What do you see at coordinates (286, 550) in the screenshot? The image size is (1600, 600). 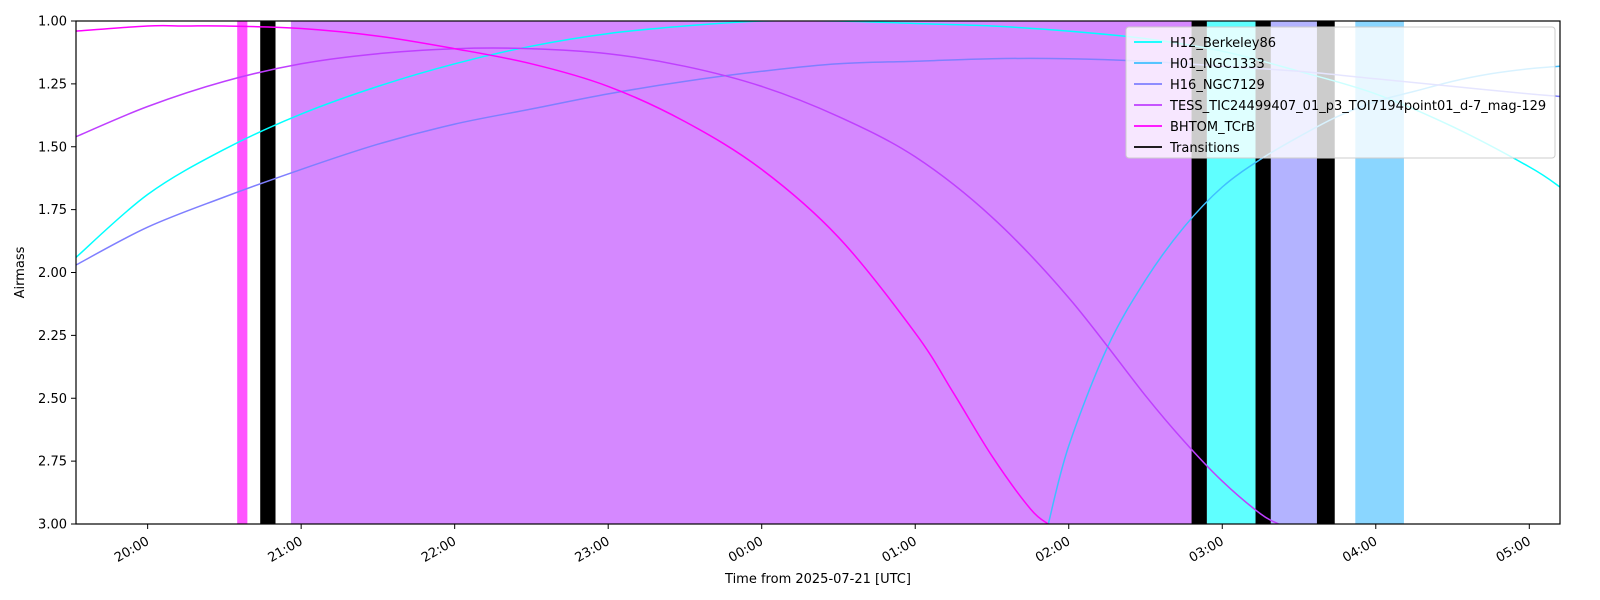 I see `x-tick-label: 21:00` at bounding box center [286, 550].